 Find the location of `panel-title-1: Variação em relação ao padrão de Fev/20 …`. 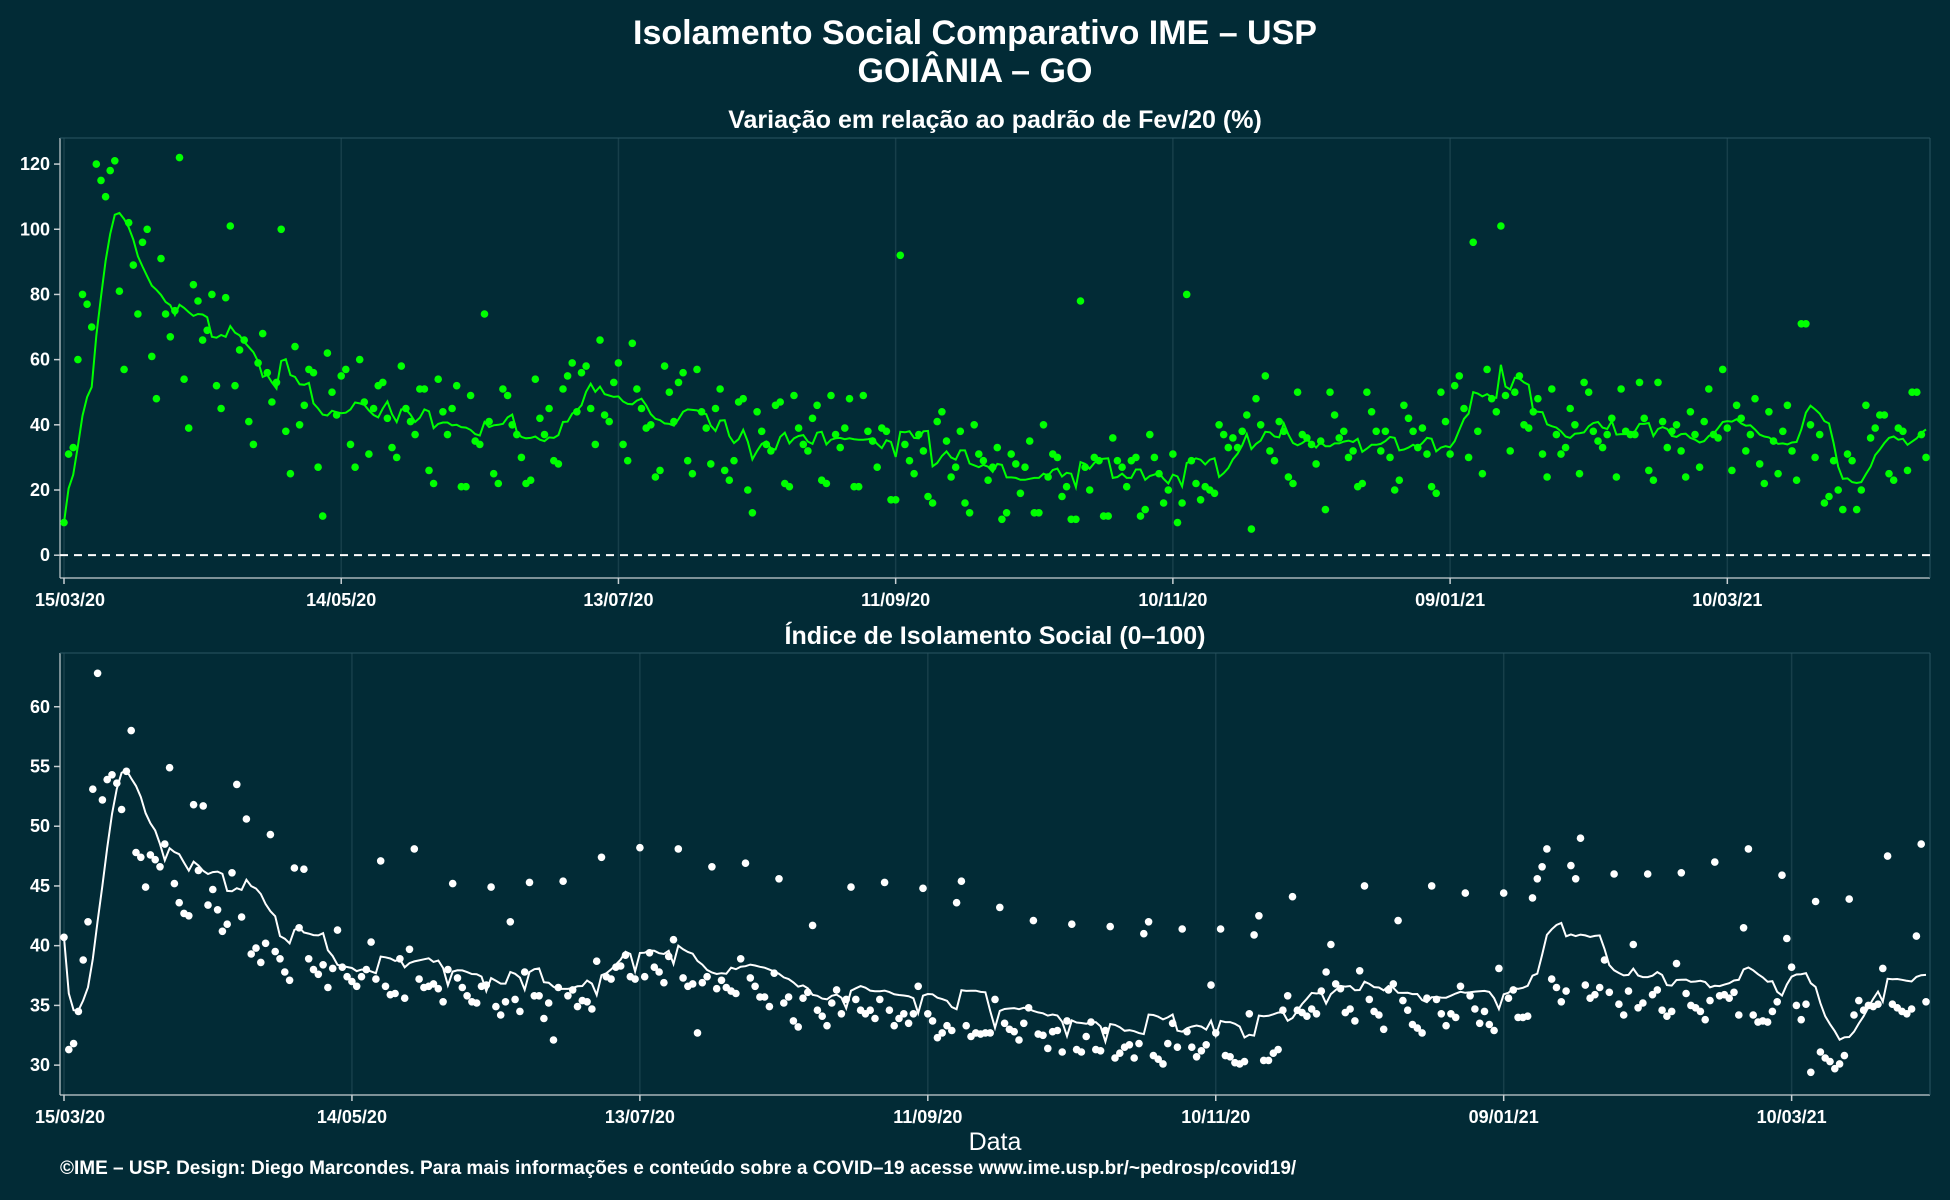

panel-title-1: Variação em relação ao padrão de Fev/20 … is located at coordinates (995, 120).